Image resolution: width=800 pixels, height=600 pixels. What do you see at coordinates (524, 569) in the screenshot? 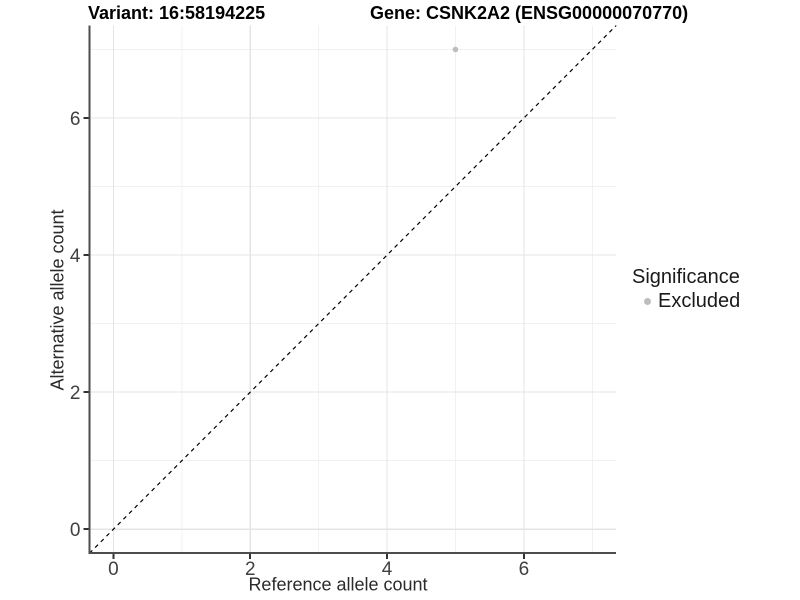
I see `x-tick-label: 6` at bounding box center [524, 569].